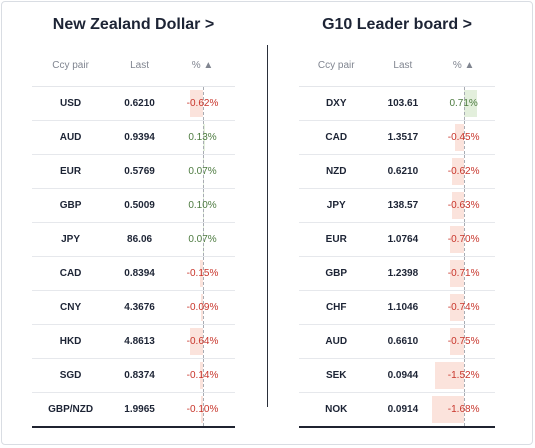  What do you see at coordinates (71, 410) in the screenshot?
I see `ccy-pair-cell: GBP/NZD` at bounding box center [71, 410].